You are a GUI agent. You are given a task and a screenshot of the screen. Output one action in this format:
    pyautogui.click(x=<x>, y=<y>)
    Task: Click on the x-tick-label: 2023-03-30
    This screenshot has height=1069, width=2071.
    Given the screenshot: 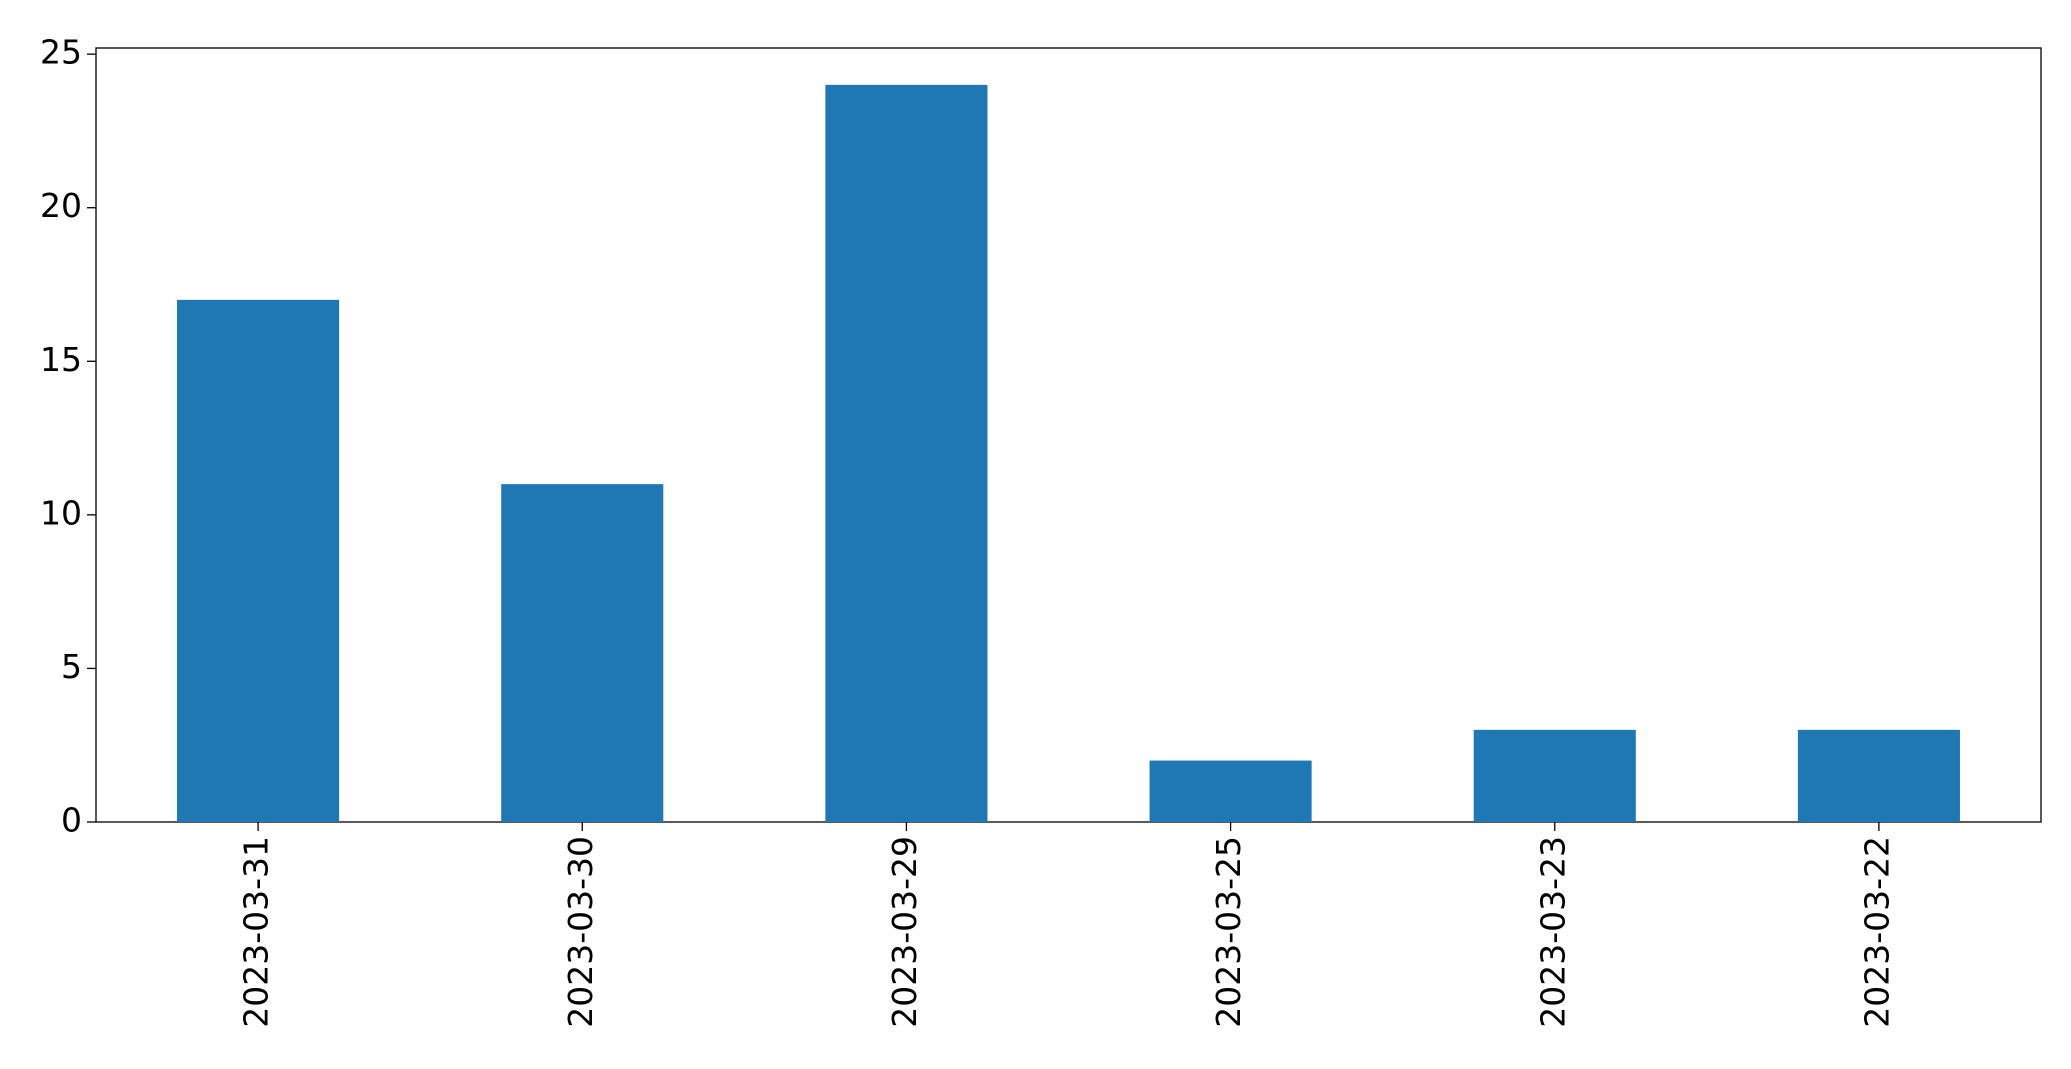 What is the action you would take?
    pyautogui.click(x=580, y=932)
    